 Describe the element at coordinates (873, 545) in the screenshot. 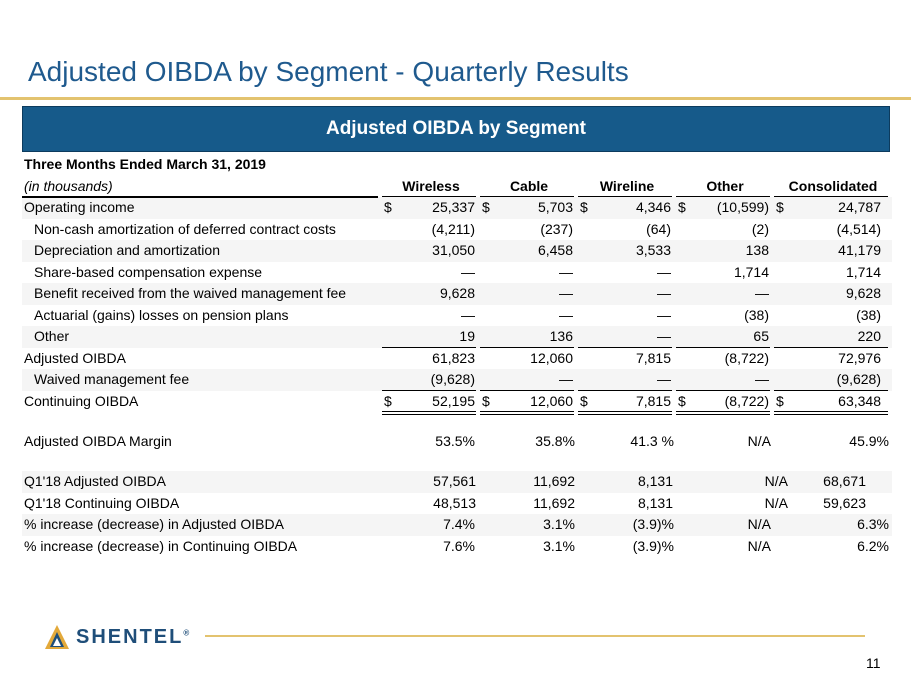

I see `cell-value: 6.2%` at that location.